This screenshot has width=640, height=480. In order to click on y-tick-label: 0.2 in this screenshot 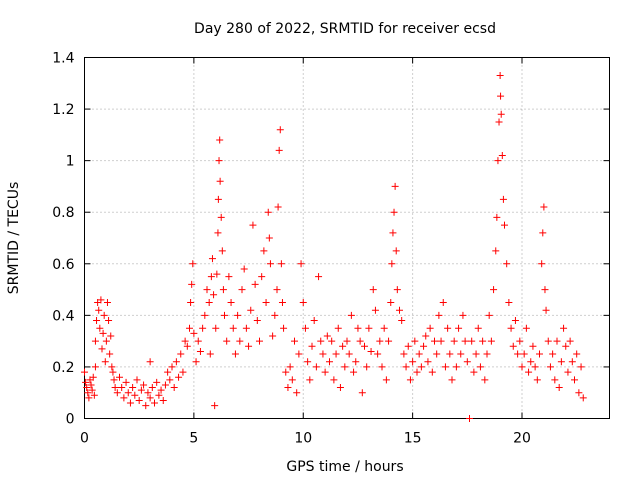, I will do `click(63, 368)`.